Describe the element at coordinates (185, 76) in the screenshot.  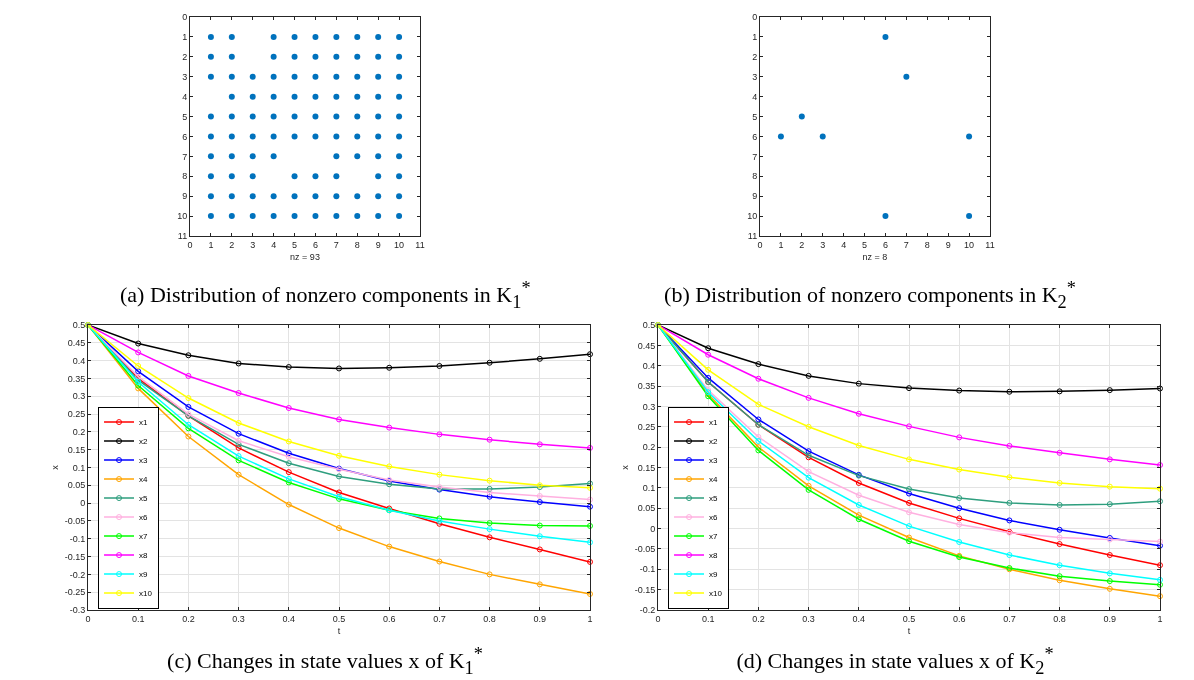
I see `y-tick-label: 3` at that location.